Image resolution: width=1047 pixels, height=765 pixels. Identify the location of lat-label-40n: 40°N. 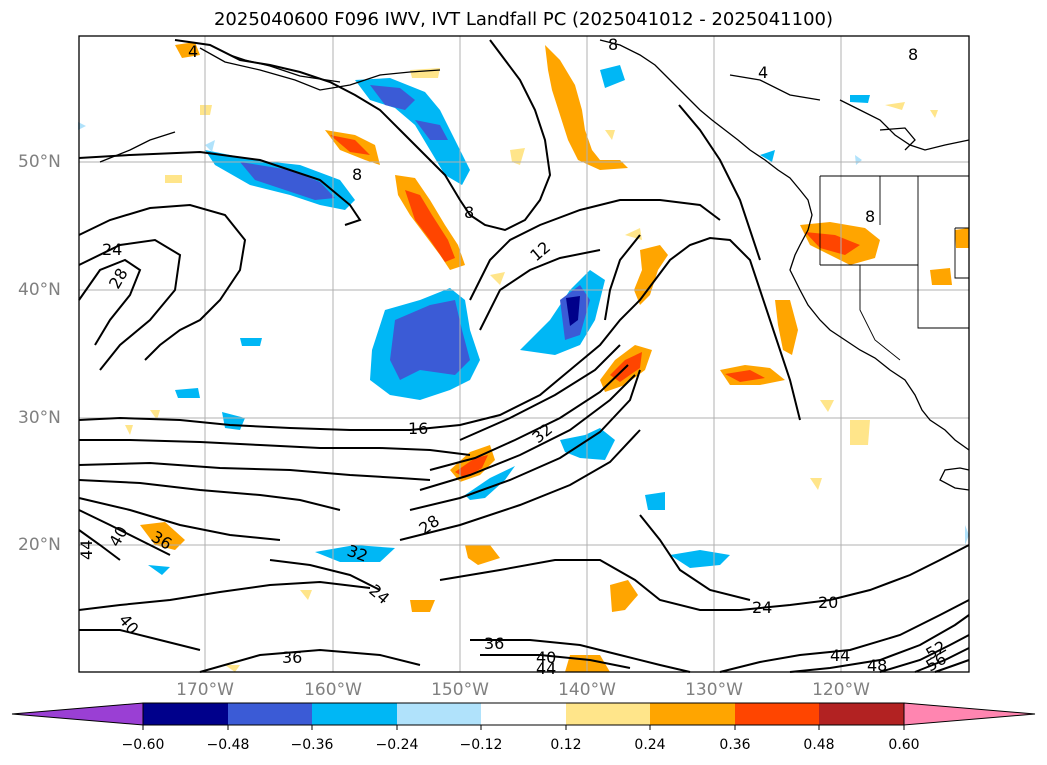
(39, 290).